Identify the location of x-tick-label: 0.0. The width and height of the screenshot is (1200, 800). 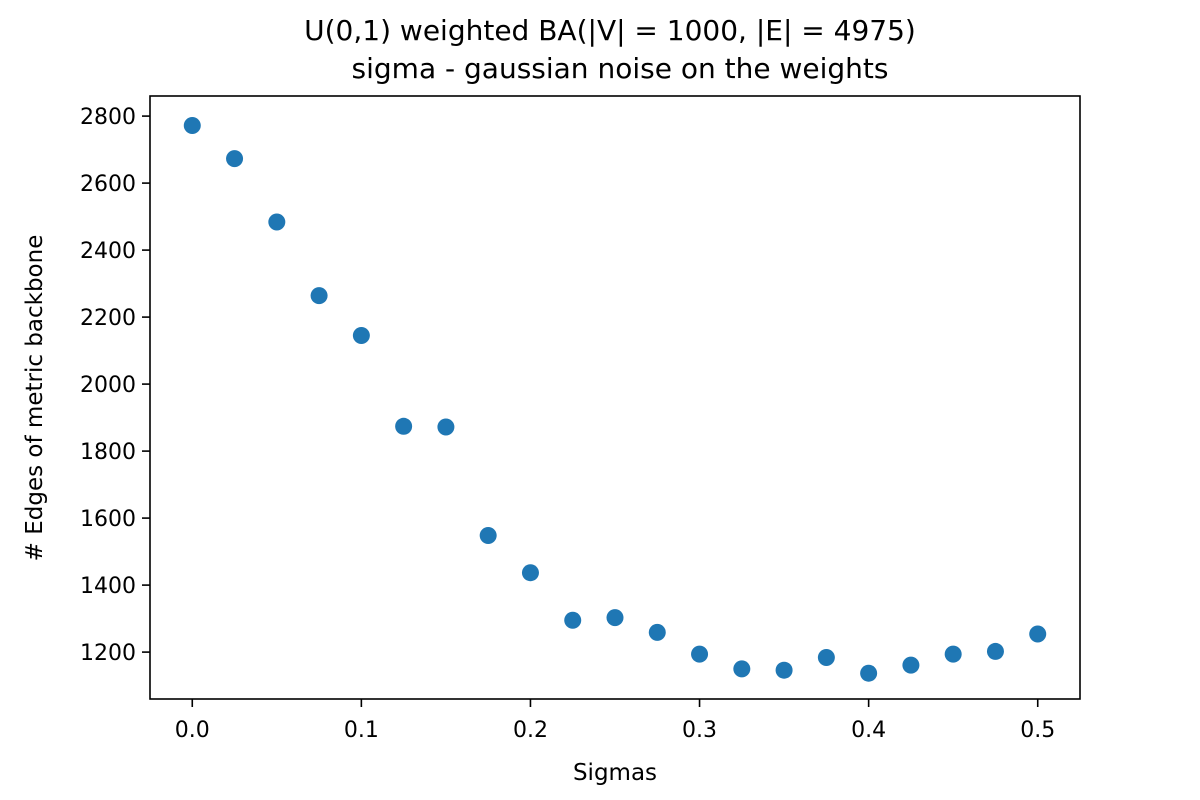
(192, 730).